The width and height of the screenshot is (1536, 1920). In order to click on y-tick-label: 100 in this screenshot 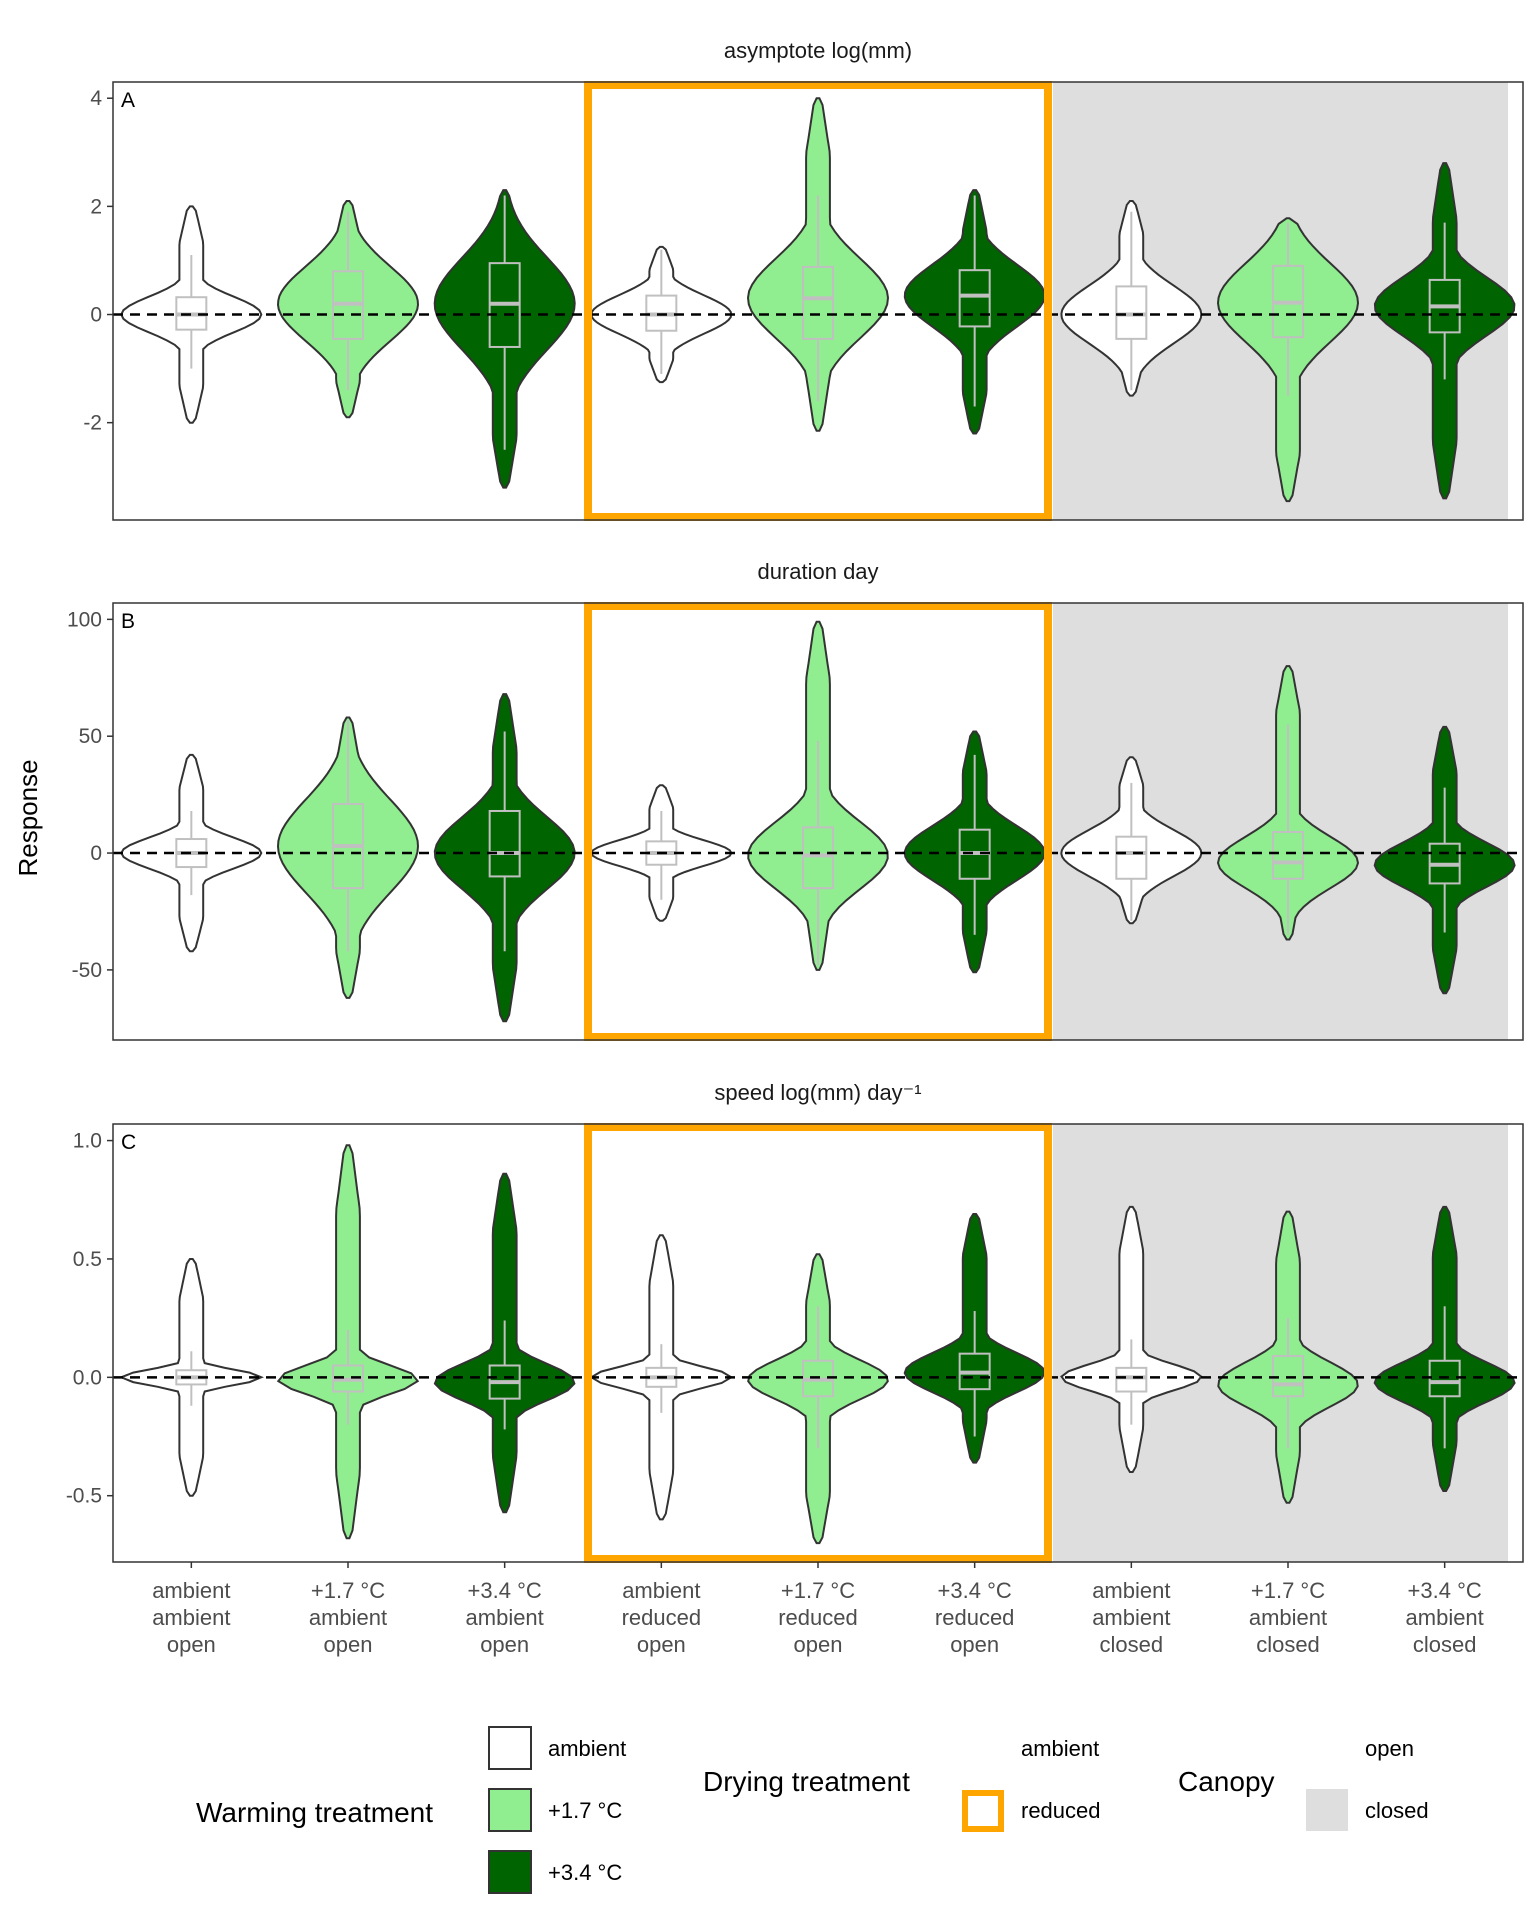, I will do `click(84, 619)`.